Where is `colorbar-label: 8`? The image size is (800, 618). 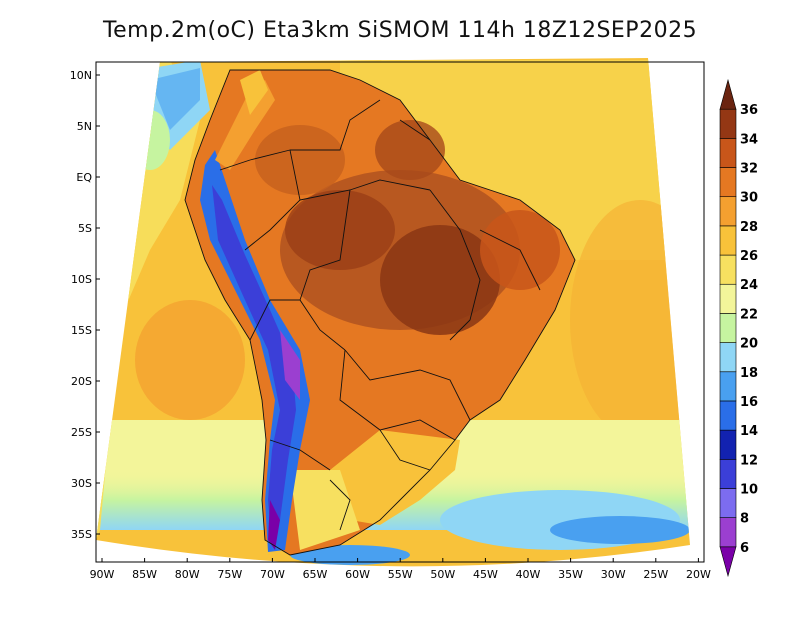
colorbar-label: 8 is located at coordinates (744, 519).